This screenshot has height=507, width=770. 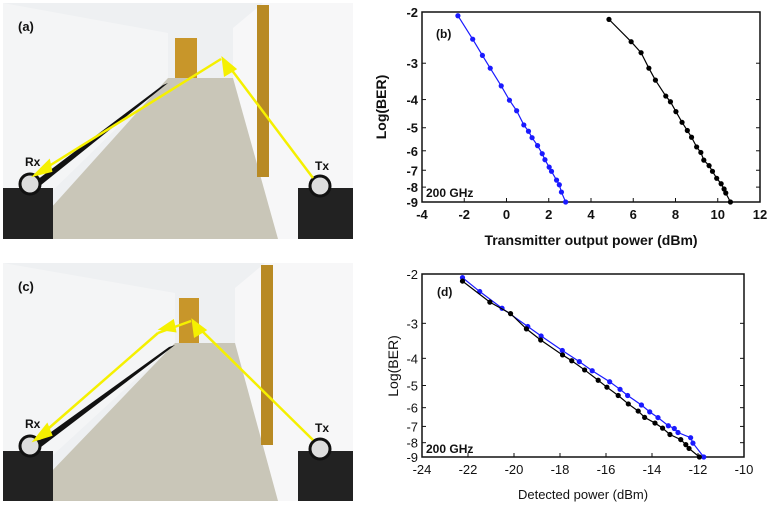 I want to click on door, so click(x=186, y=58).